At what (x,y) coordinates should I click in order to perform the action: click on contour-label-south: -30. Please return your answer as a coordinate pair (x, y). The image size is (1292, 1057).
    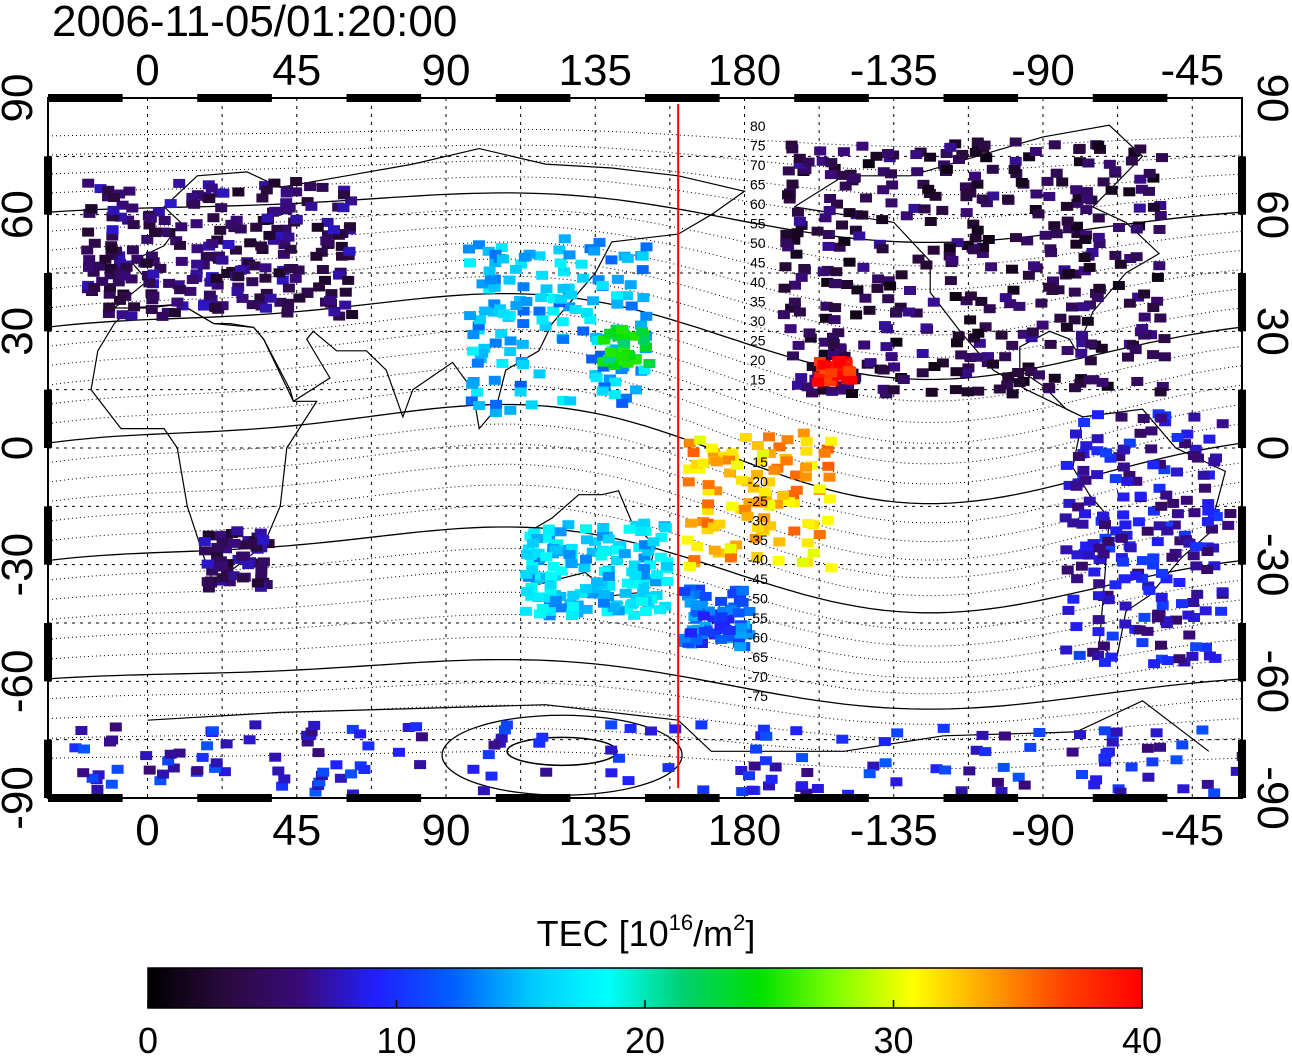
    Looking at the image, I should click on (758, 521).